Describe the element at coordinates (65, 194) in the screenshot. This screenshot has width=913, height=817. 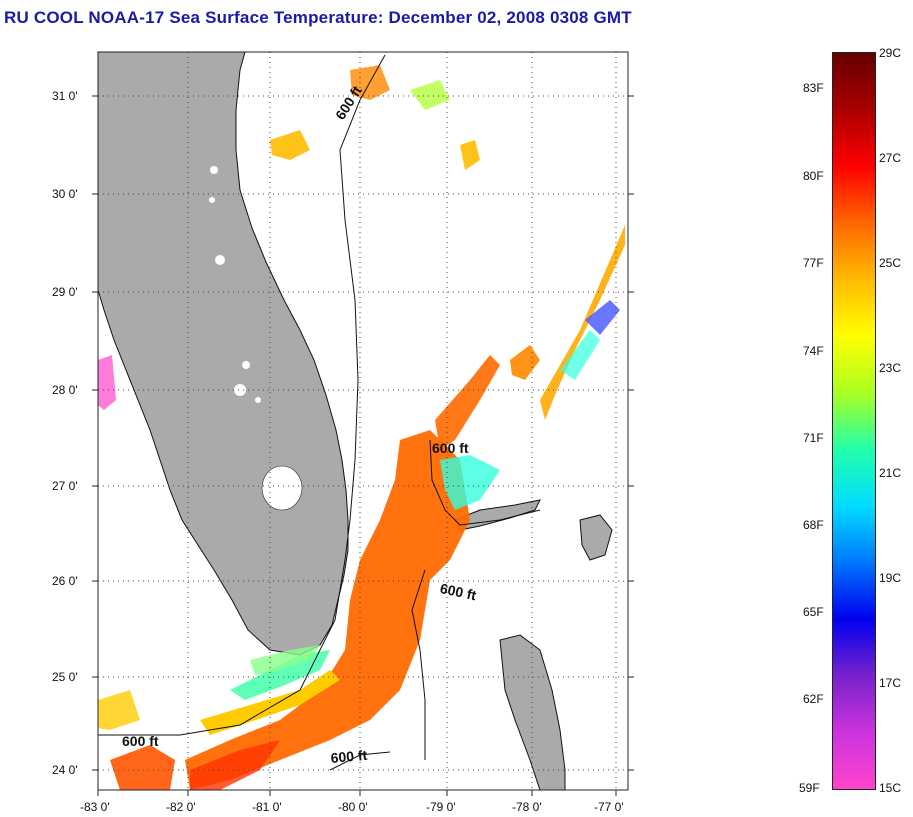
I see `lat-label-30: 30 0'` at that location.